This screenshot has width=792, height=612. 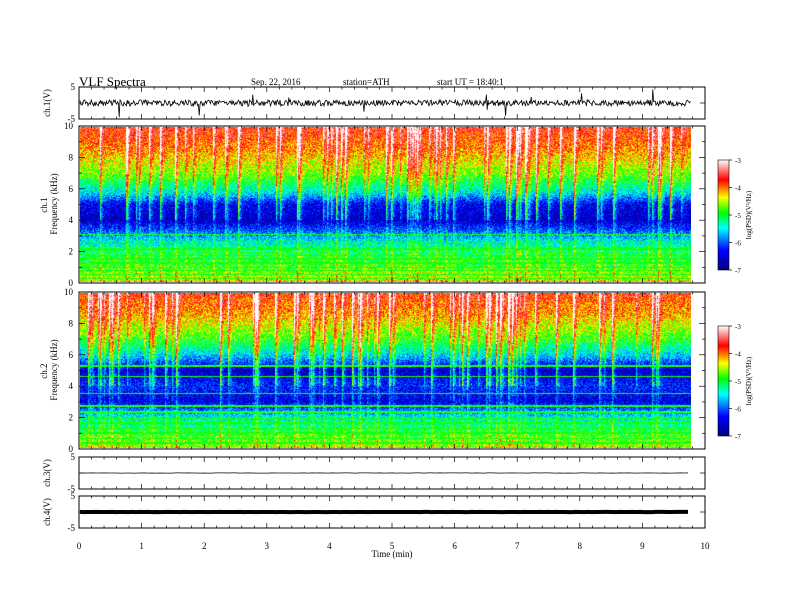 What do you see at coordinates (392, 546) in the screenshot?
I see `x-tick-label: 5` at bounding box center [392, 546].